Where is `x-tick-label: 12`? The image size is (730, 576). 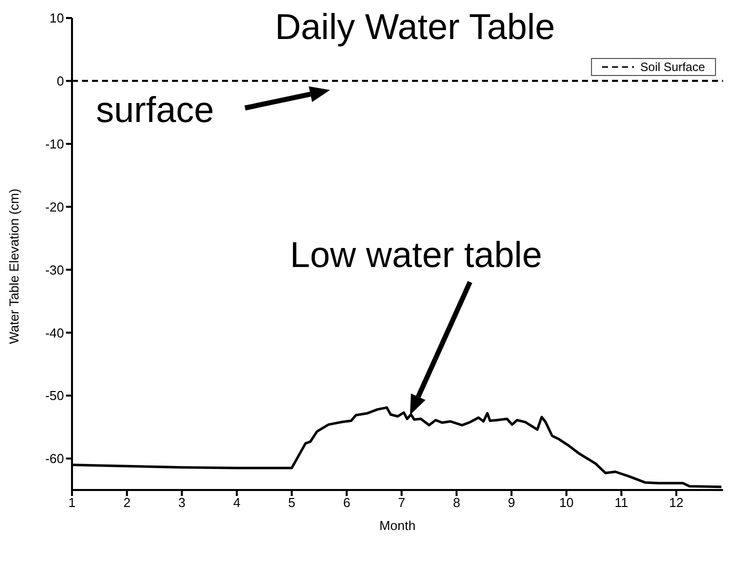 x-tick-label: 12 is located at coordinates (676, 502).